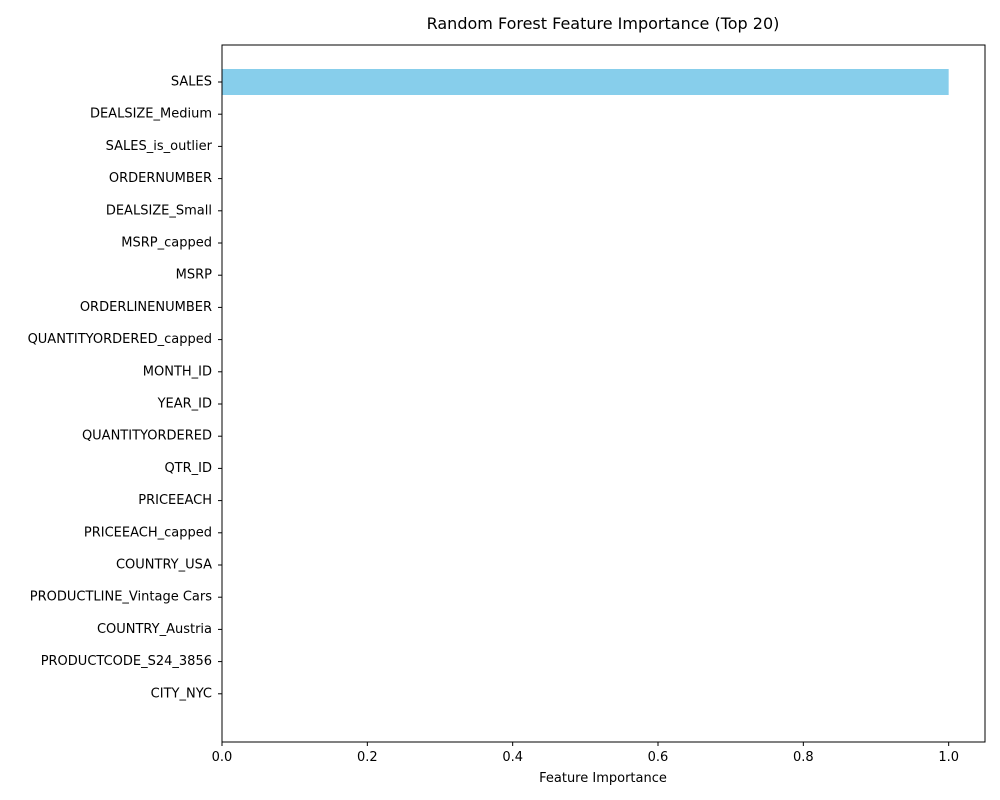  I want to click on y-tick-label: QUANTITYORDERED_capped, so click(120, 339).